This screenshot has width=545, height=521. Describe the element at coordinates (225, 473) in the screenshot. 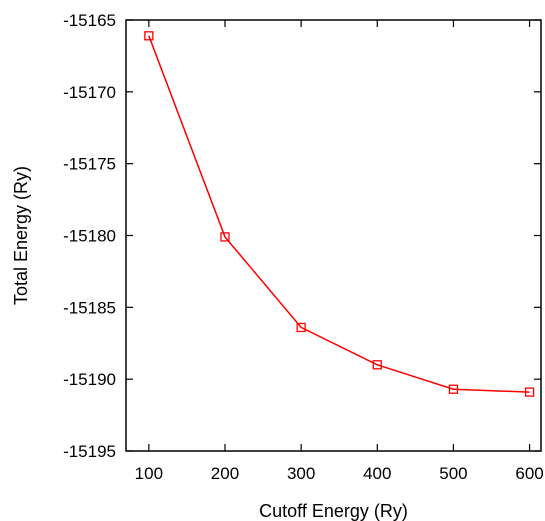

I see `x-tick-label: 200` at that location.